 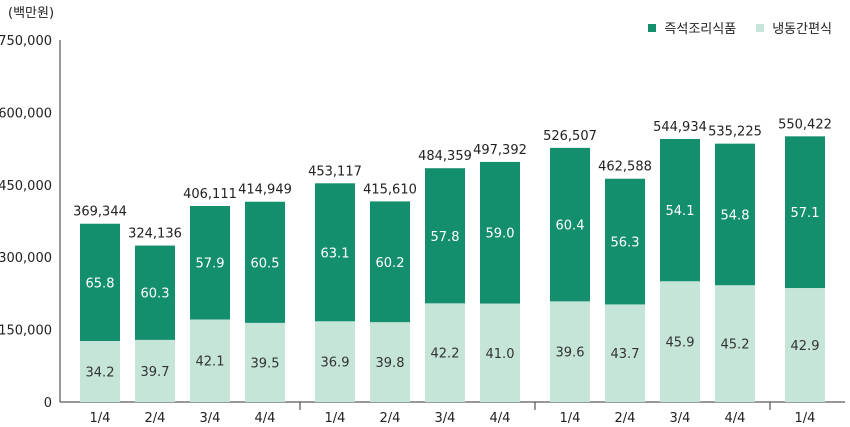 What do you see at coordinates (625, 167) in the screenshot?
I see `data-label-total: 462,588` at bounding box center [625, 167].